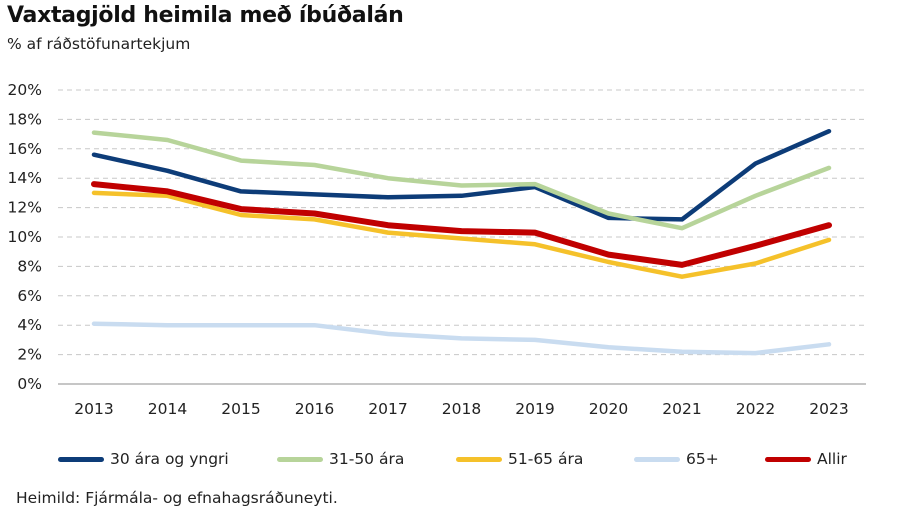 The width and height of the screenshot is (900, 532). What do you see at coordinates (25, 149) in the screenshot?
I see `y-tick-label: 16%` at bounding box center [25, 149].